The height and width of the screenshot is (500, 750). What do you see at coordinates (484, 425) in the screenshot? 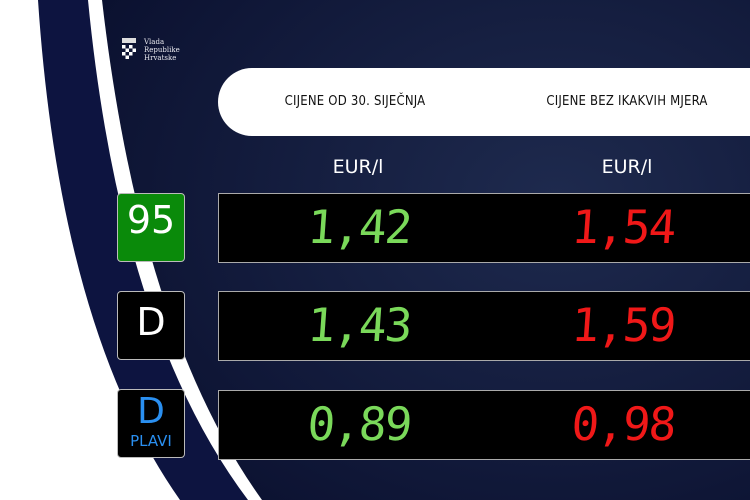
I see `price-row-blue-diesel: 0,89 0,98` at bounding box center [484, 425].